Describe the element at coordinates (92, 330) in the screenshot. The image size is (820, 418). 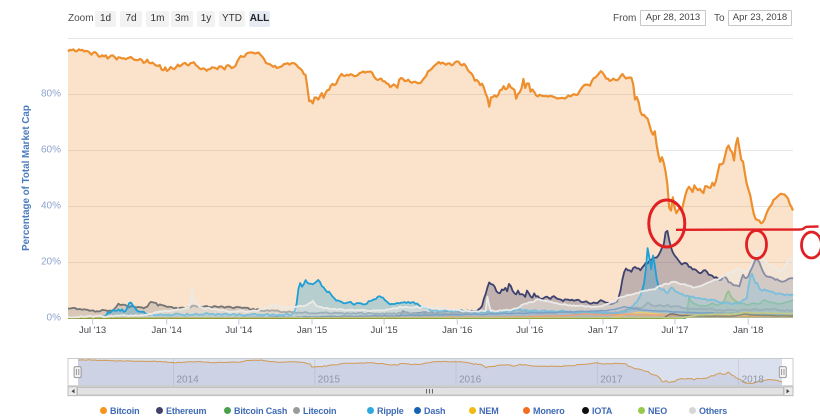
I see `svg-text: Jul '13` at that location.